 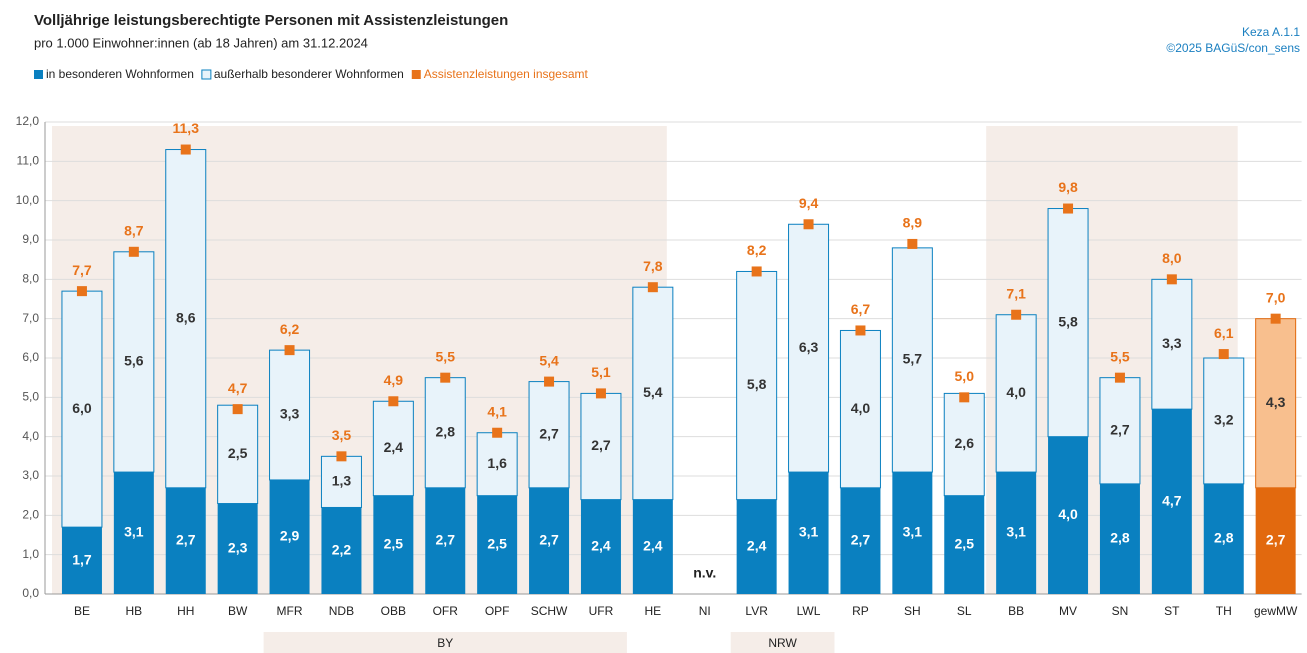 I want to click on y-tick-label: 6,0, so click(x=30, y=357).